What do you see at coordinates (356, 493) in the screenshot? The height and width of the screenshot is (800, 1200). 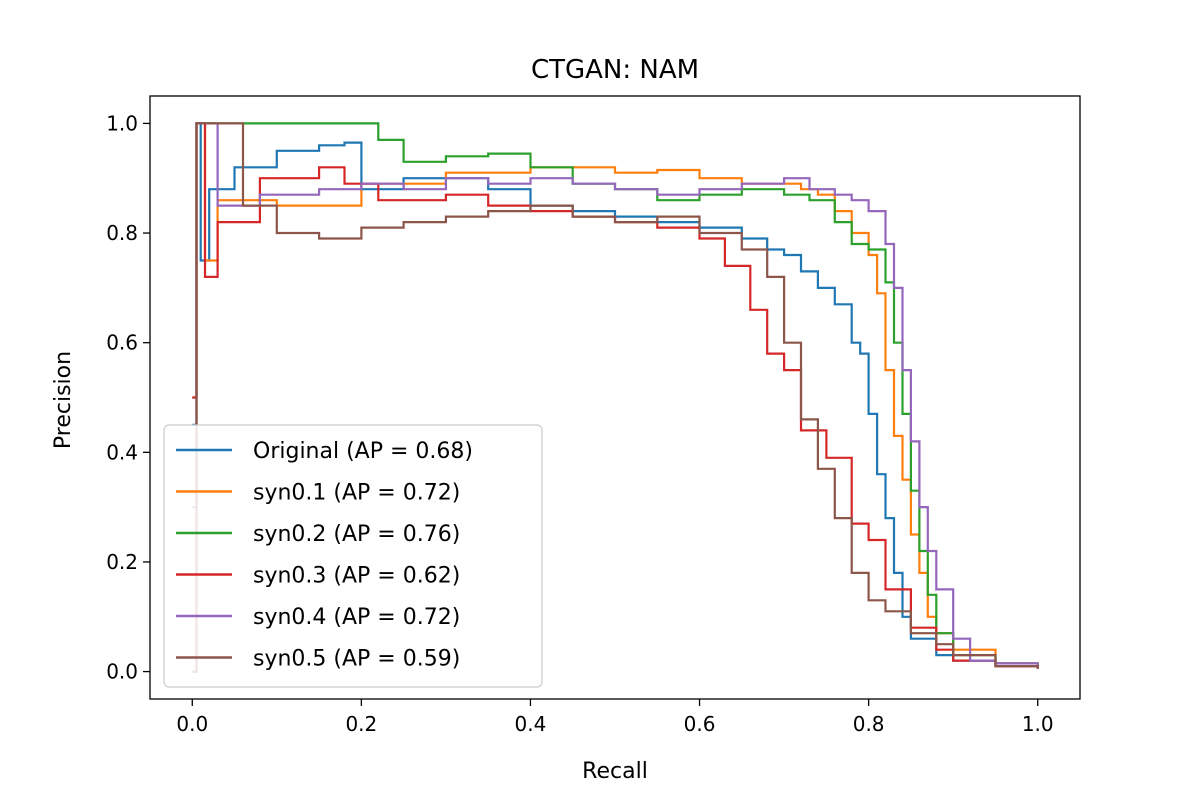 I see `legend-label-1: syn0.1 (AP = 0.72)` at bounding box center [356, 493].